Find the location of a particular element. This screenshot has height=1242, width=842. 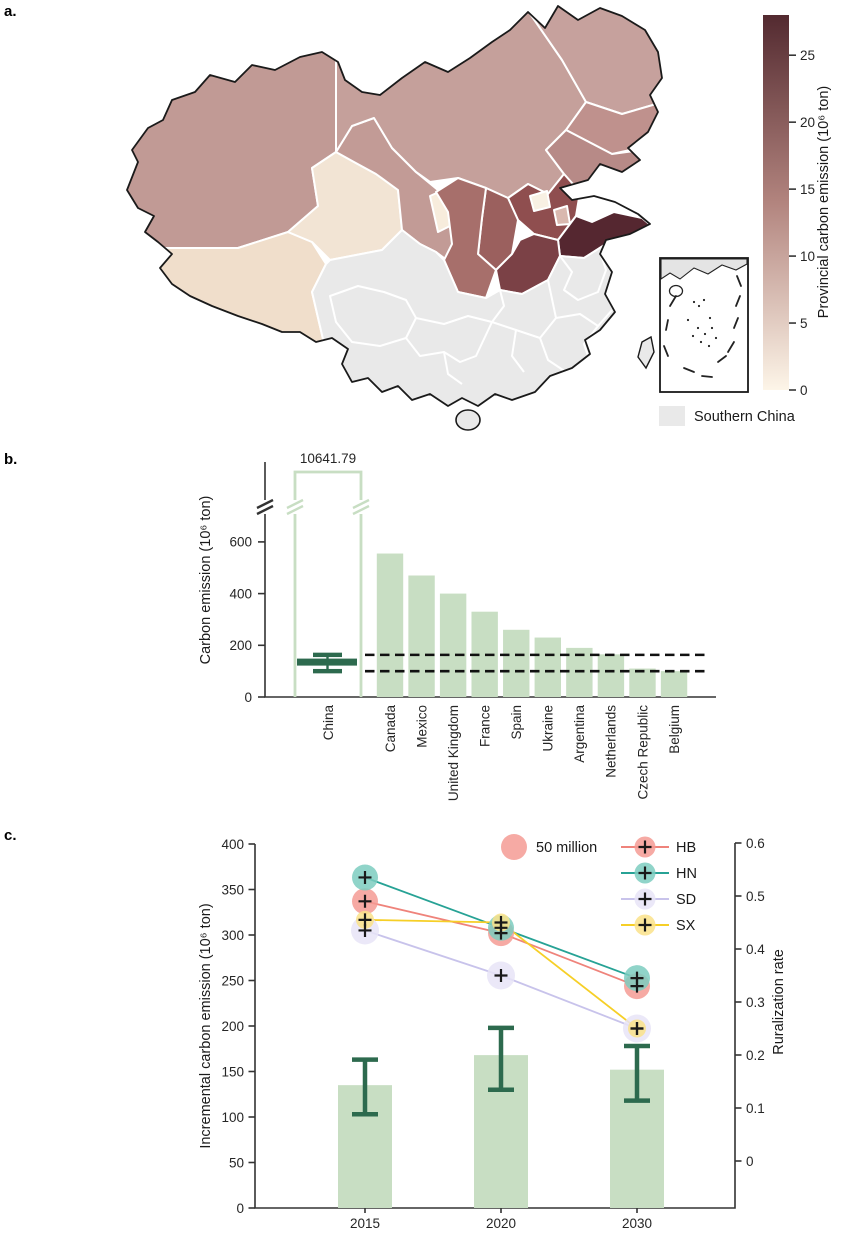

province-xinjiang is located at coordinates (232, 138).